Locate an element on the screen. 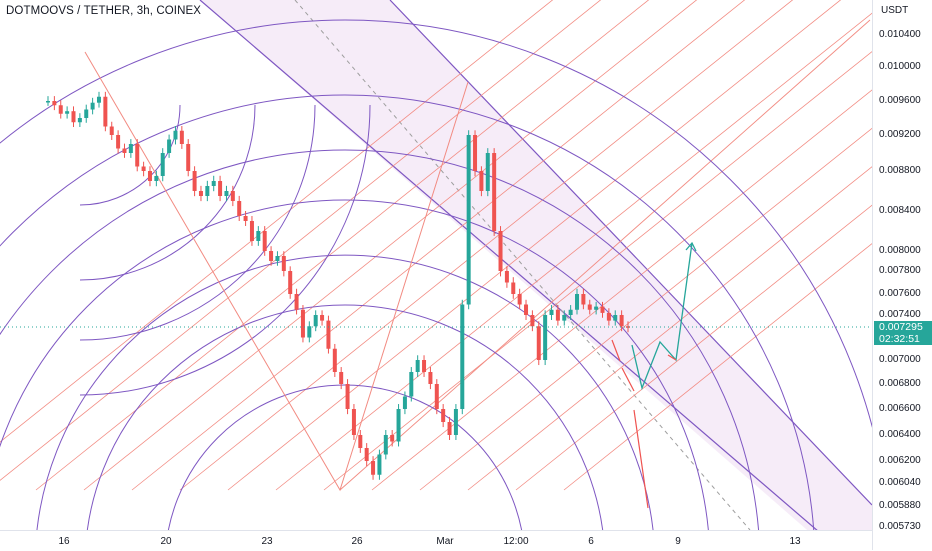  countdown-label: 02:32:51 is located at coordinates (899, 339).